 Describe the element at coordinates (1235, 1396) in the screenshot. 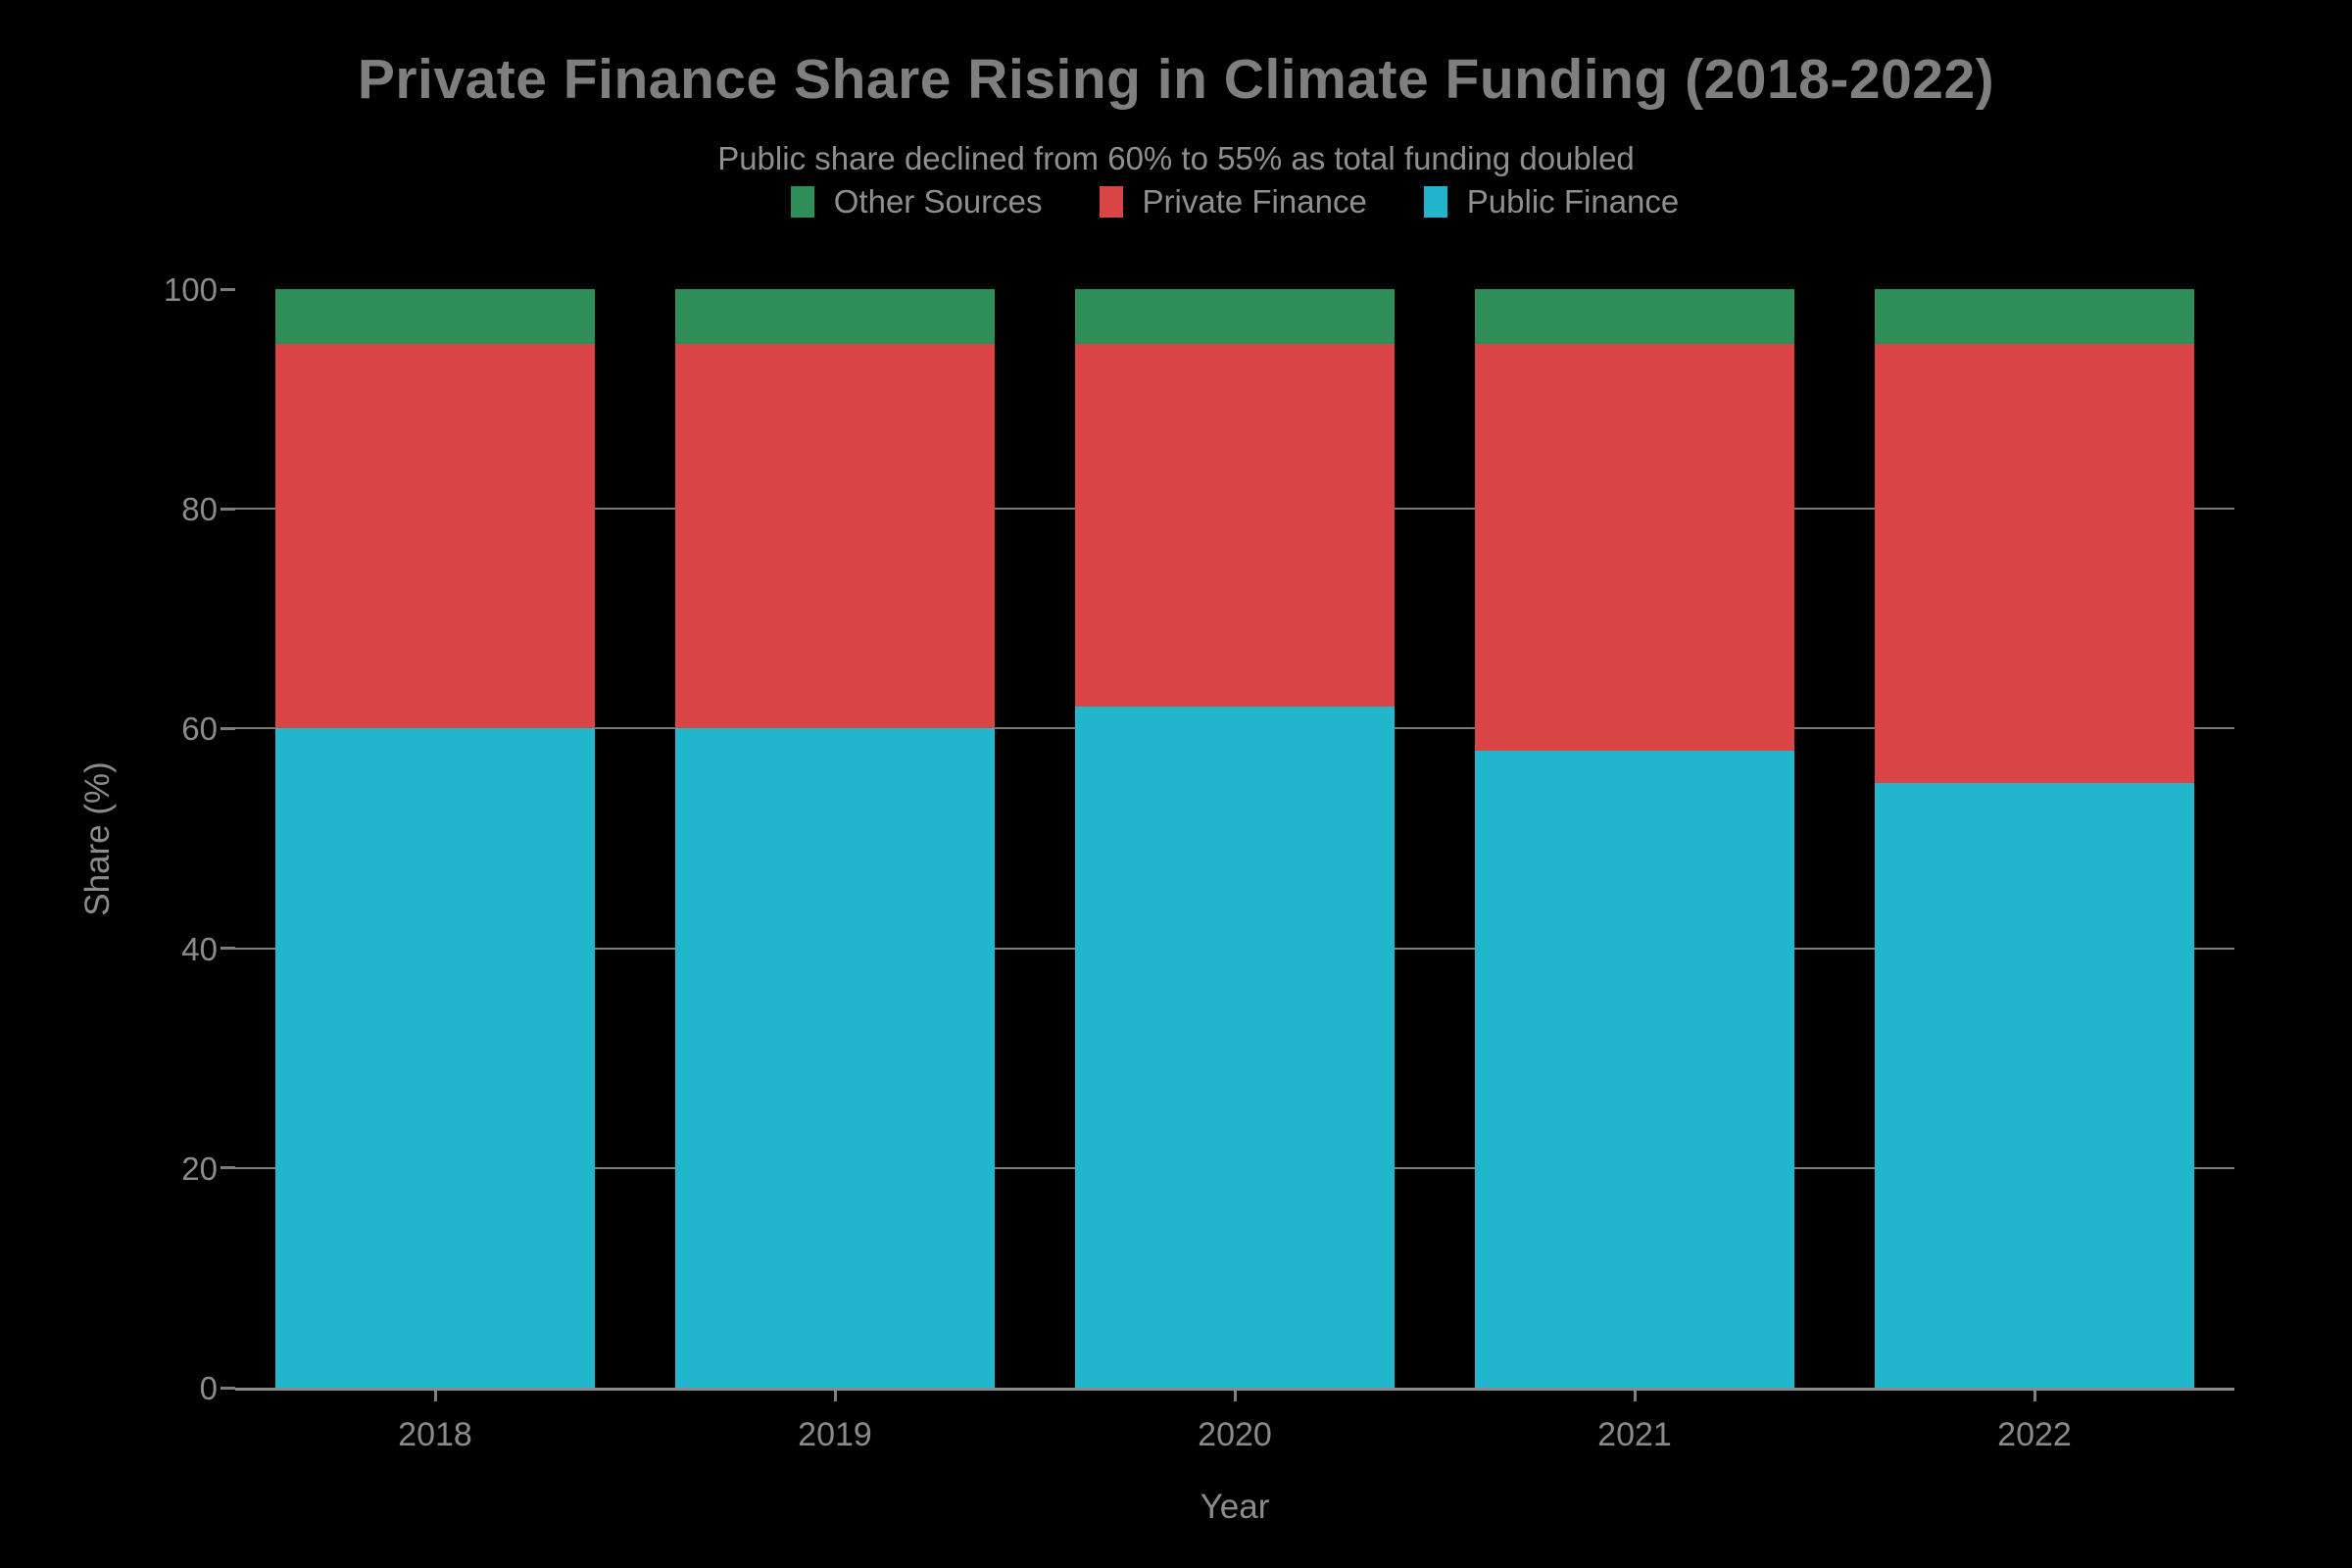

I see `x-tick-2020` at that location.